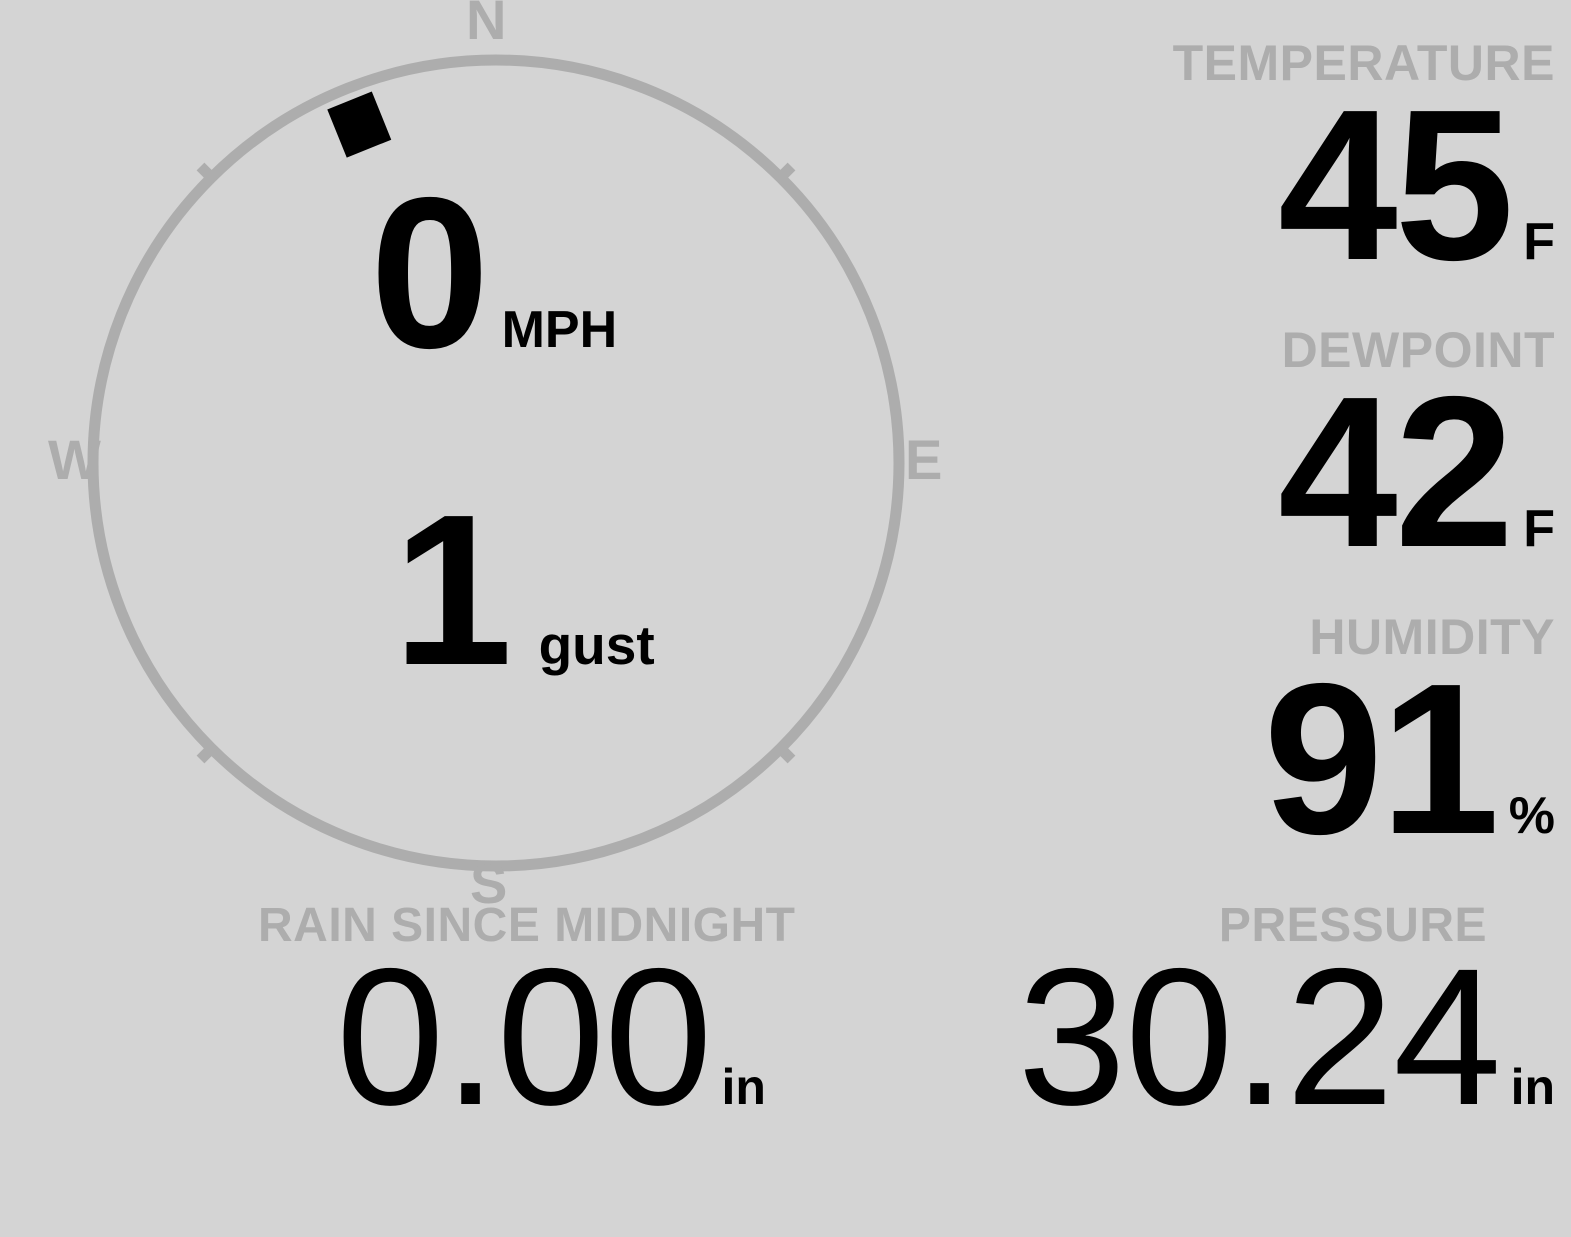  What do you see at coordinates (1381, 758) in the screenshot?
I see `stat-humidity-value: 91` at bounding box center [1381, 758].